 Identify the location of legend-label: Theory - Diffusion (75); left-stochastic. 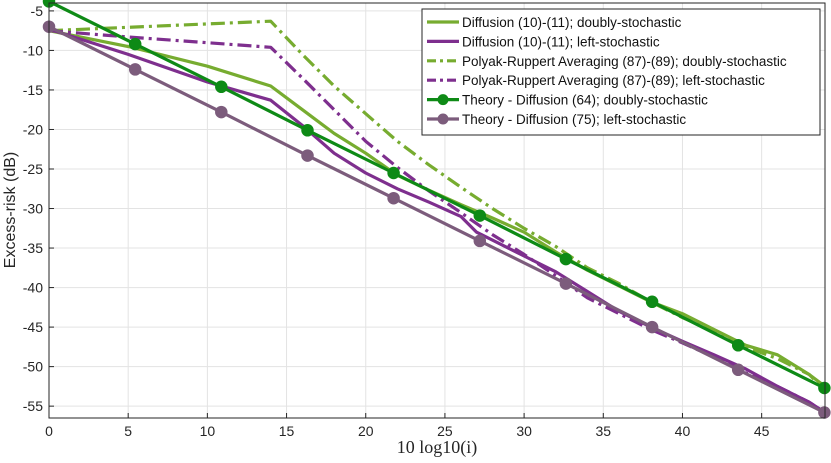
(574, 119).